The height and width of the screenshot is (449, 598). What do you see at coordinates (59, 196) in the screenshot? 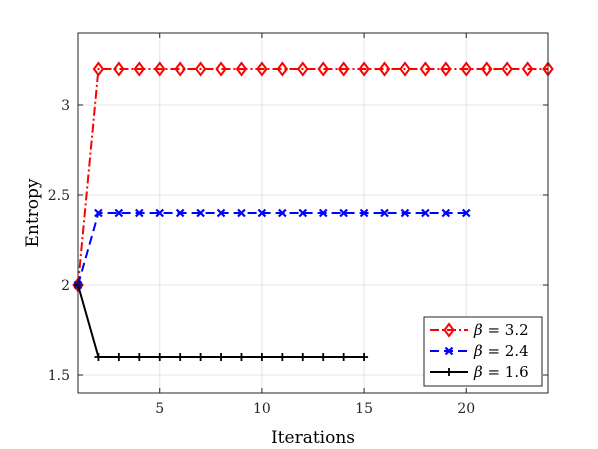
I see `y-tick-label: 2.5` at bounding box center [59, 196].